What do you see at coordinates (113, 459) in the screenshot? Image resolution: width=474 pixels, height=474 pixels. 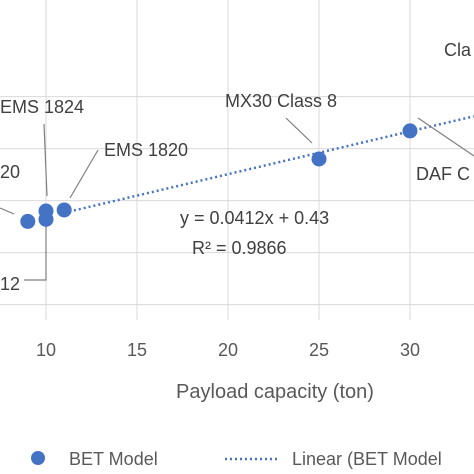 I see `legend-label-bet-model: BET Model` at bounding box center [113, 459].